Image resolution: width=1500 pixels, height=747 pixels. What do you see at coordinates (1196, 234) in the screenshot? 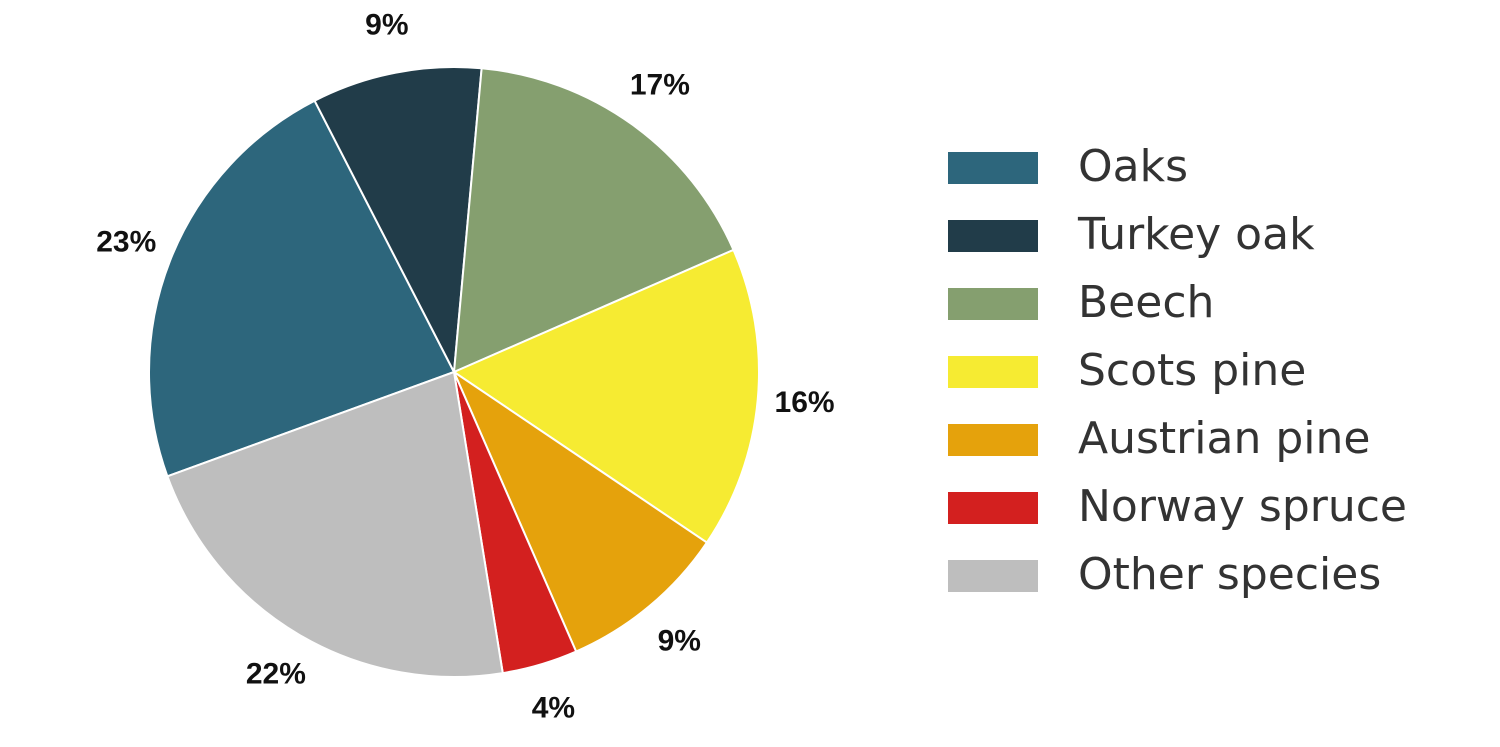
I see `legend-label: Turkey oak` at bounding box center [1196, 234].